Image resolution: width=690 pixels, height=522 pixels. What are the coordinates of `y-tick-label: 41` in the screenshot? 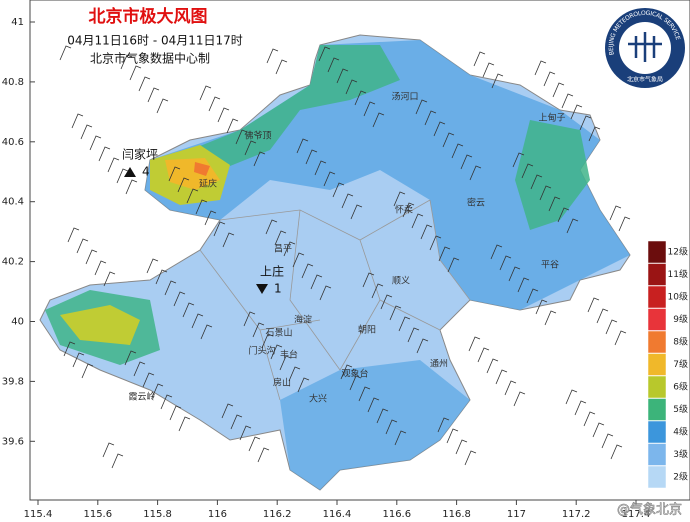 It's located at (17, 22).